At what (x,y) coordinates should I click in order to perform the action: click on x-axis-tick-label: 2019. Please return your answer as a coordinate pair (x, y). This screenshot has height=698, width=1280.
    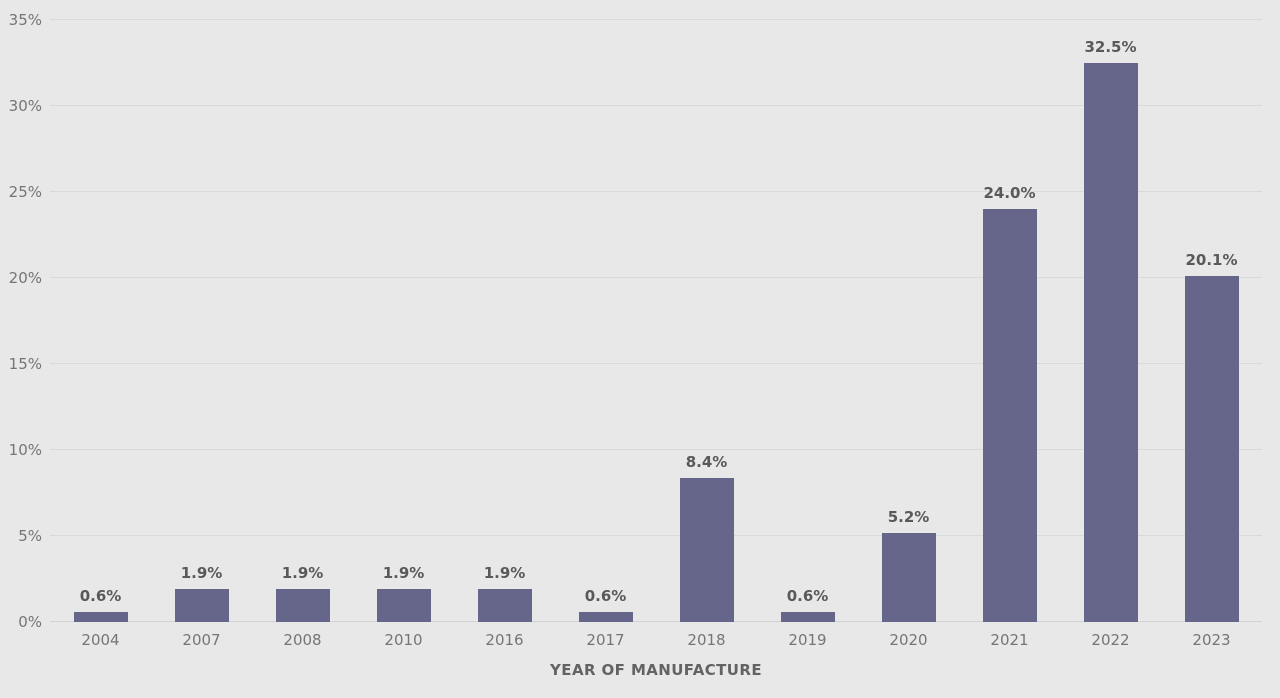
    Looking at the image, I should click on (807, 640).